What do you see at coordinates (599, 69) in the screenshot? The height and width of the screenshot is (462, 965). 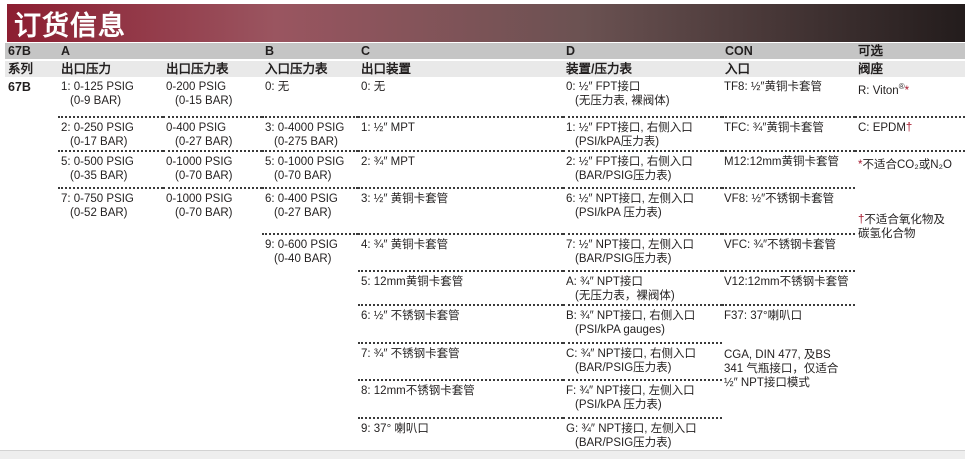 I see `subheader-device-gauge: 装置/压力表` at bounding box center [599, 69].